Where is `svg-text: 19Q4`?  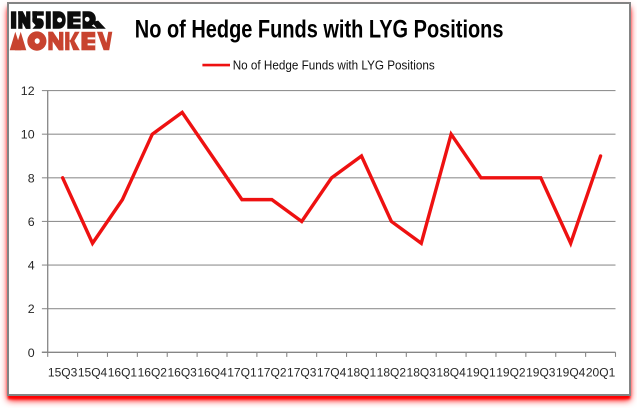
svg-text: 19Q4 is located at coordinates (571, 372).